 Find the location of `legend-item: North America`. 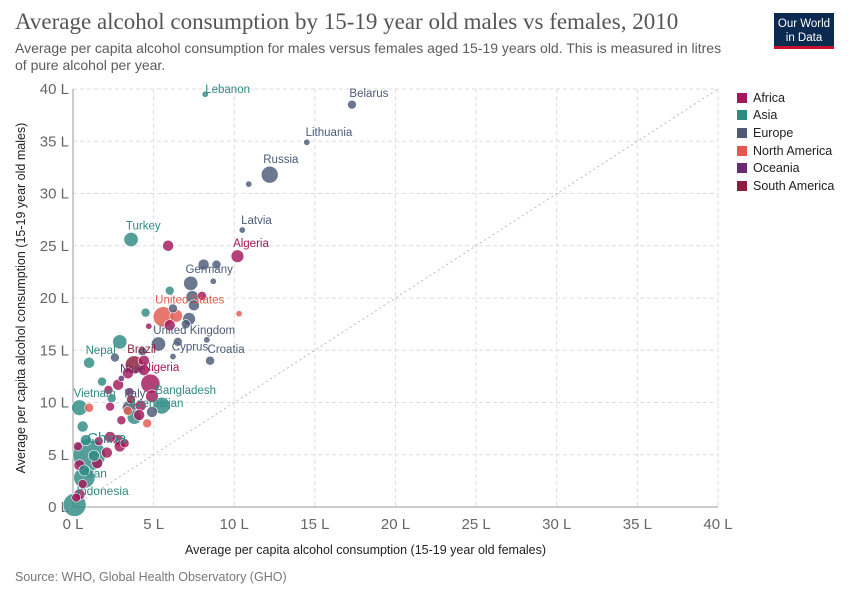

legend-item: North America is located at coordinates (785, 151).